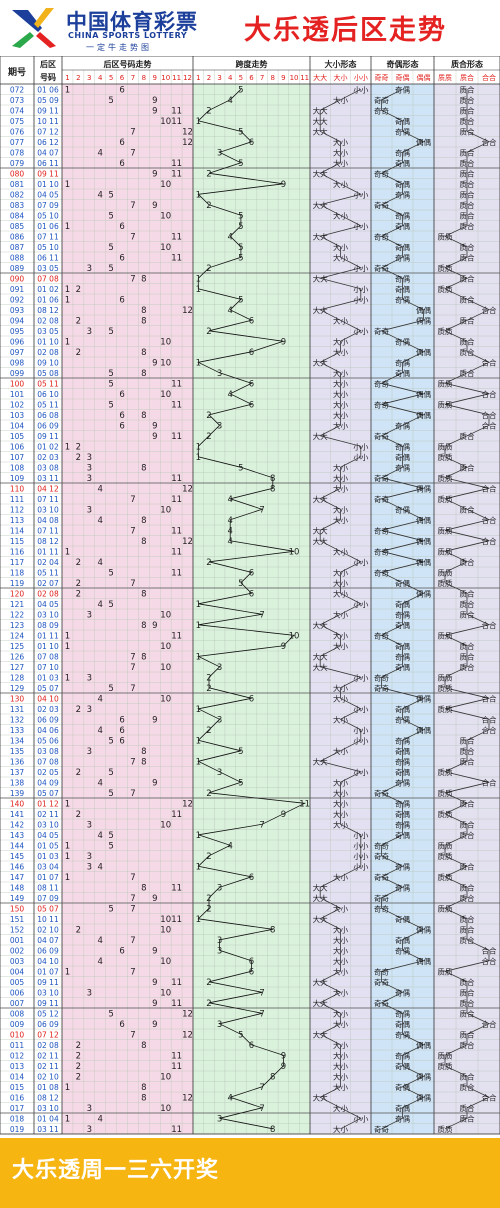  What do you see at coordinates (294, 552) in the screenshot?
I see `span-value: 10` at bounding box center [294, 552].